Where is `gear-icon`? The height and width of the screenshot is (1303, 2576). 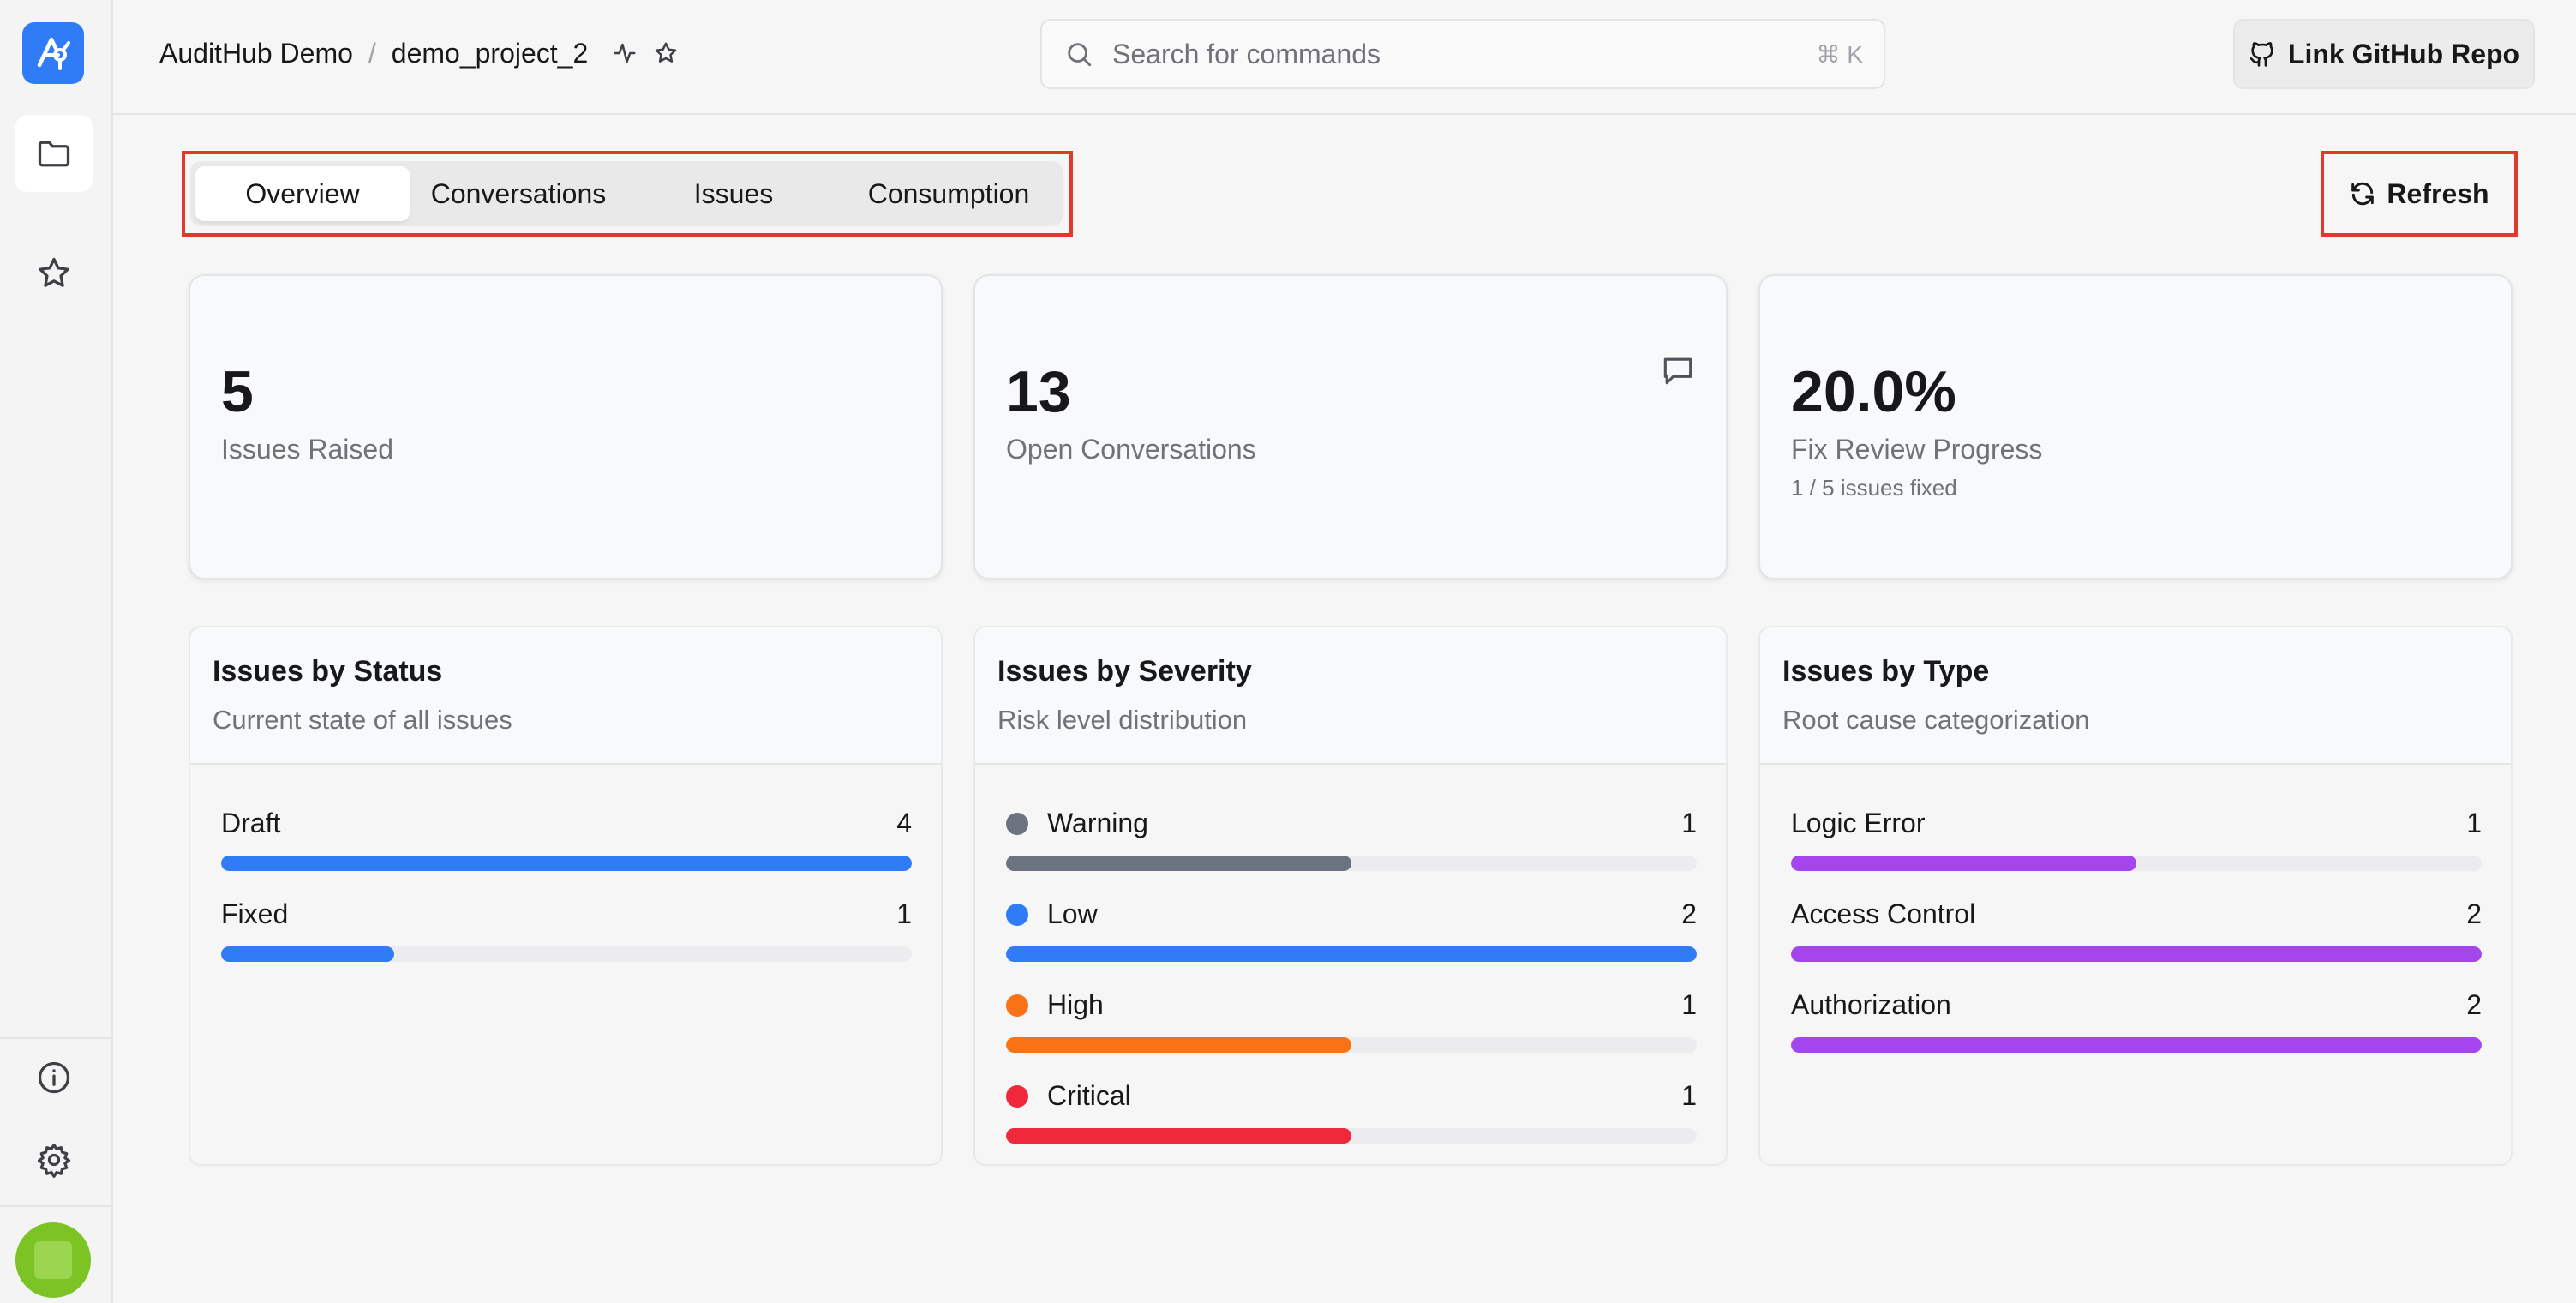
gear-icon is located at coordinates (54, 1160).